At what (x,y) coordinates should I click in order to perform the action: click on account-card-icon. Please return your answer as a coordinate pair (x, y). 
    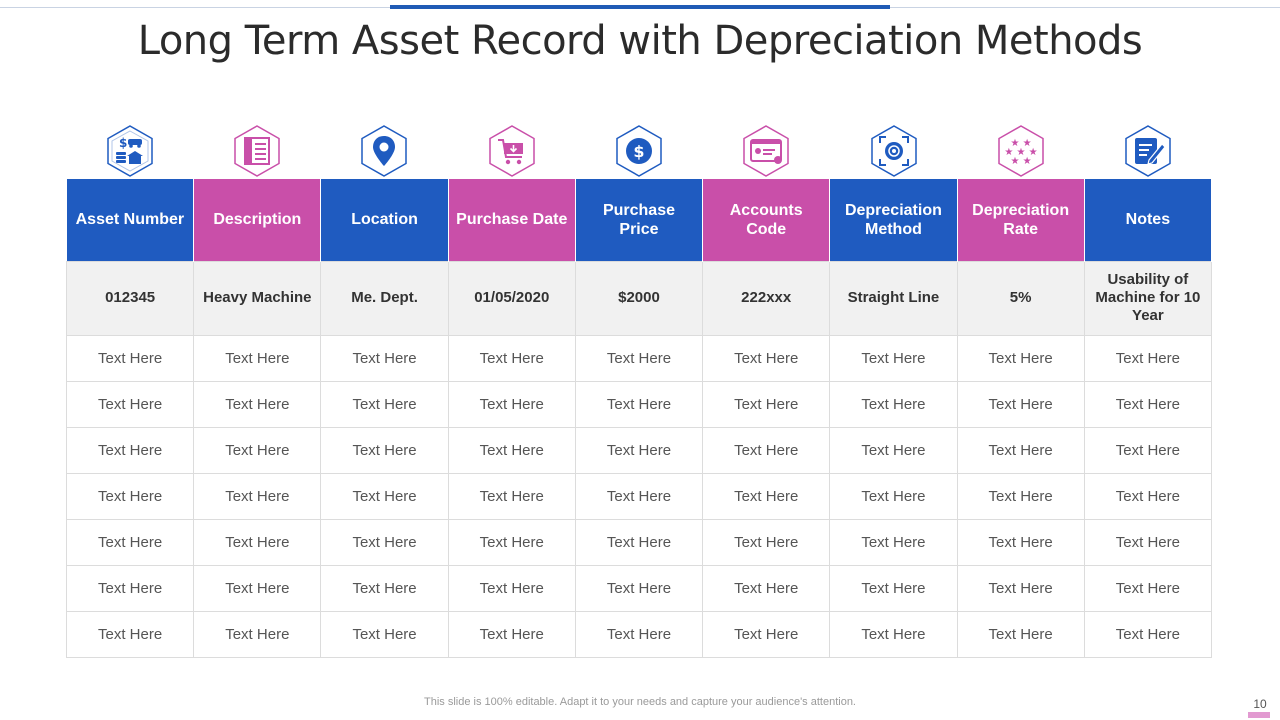
    Looking at the image, I should click on (766, 151).